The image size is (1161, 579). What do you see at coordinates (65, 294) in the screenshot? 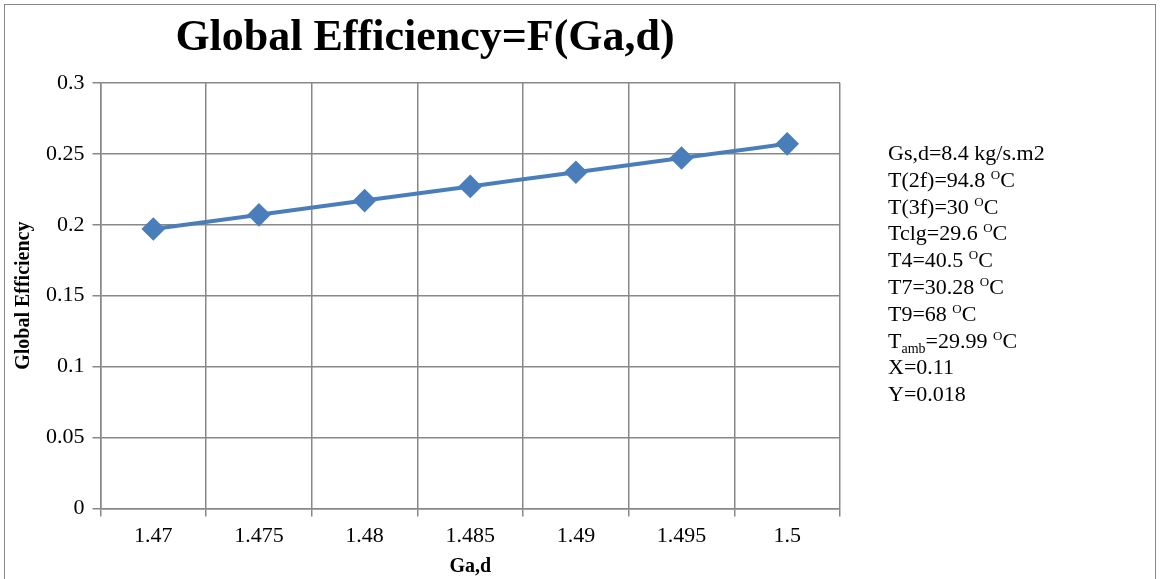
I see `y-tick-label: 0.15` at bounding box center [65, 294].